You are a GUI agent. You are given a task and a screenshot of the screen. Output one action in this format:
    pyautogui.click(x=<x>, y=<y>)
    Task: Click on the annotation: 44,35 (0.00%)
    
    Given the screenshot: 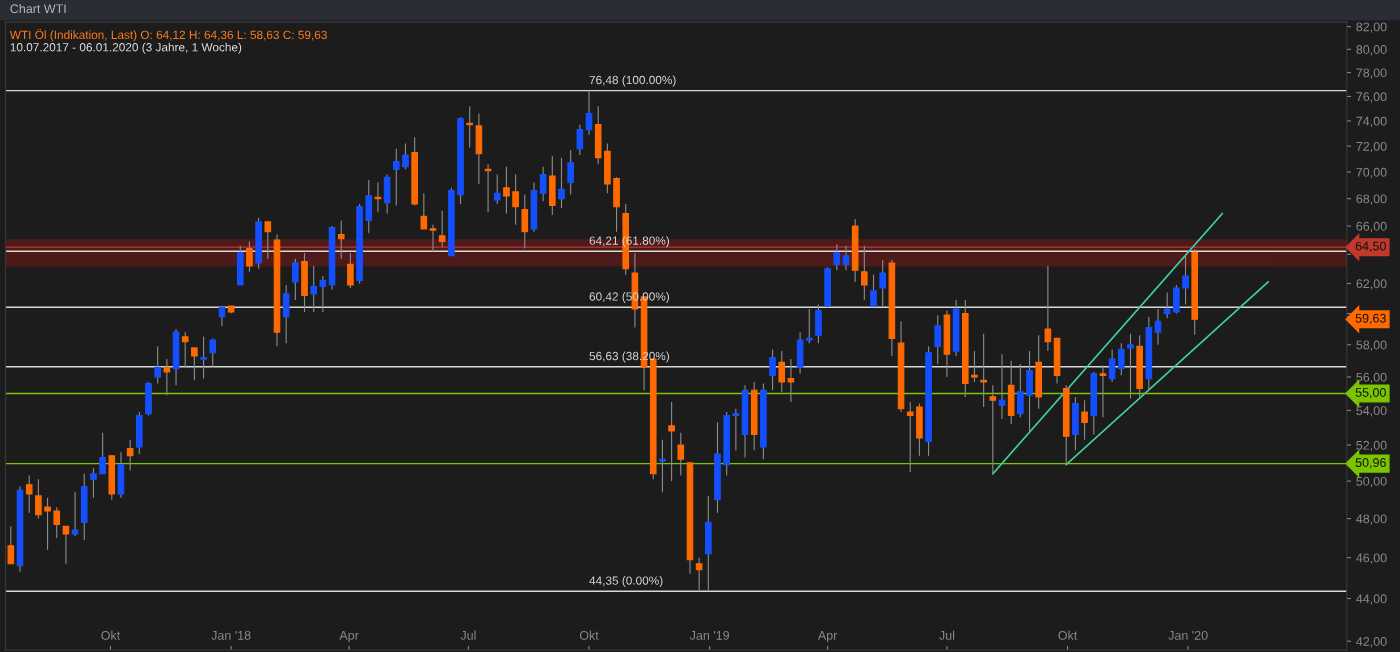 What is the action you would take?
    pyautogui.click(x=626, y=582)
    